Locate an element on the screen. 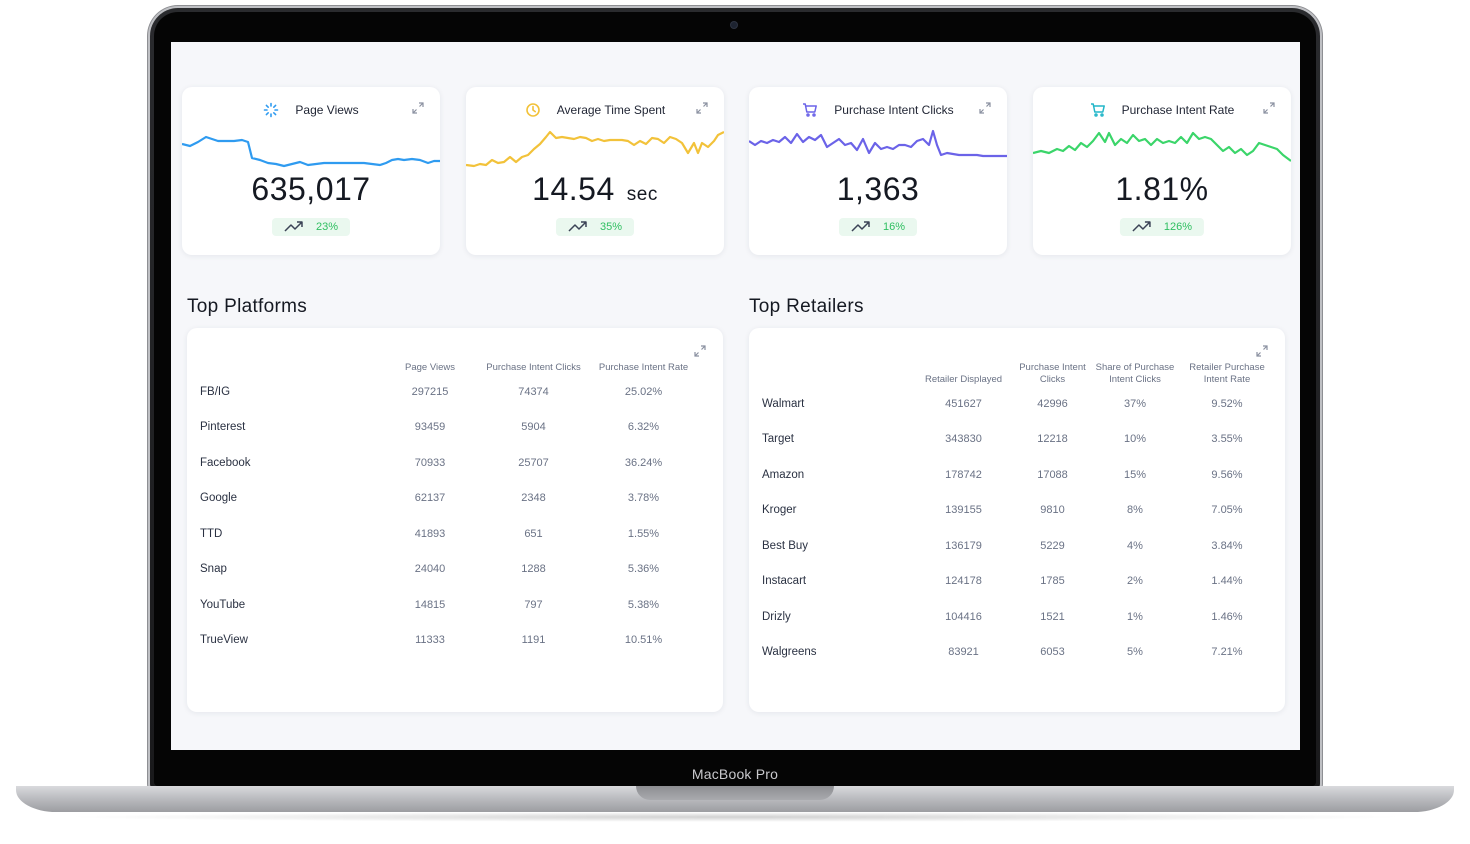  camera-icon is located at coordinates (734, 25).